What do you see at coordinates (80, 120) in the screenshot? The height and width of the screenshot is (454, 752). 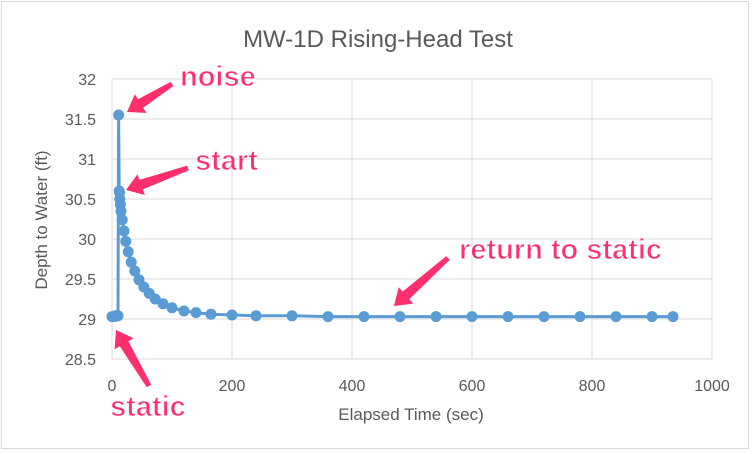 I see `y-tick-label: 31.5` at bounding box center [80, 120].